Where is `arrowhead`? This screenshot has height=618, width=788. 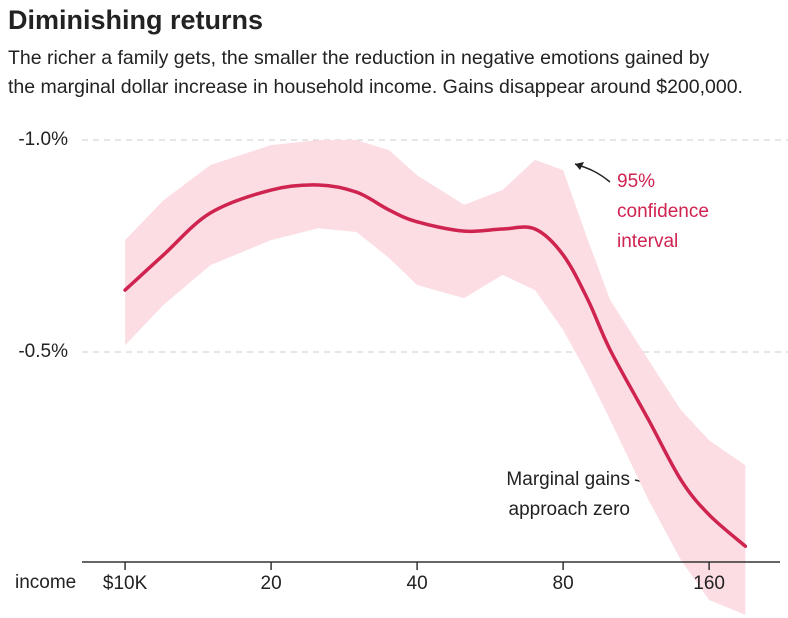 arrowhead is located at coordinates (579, 166).